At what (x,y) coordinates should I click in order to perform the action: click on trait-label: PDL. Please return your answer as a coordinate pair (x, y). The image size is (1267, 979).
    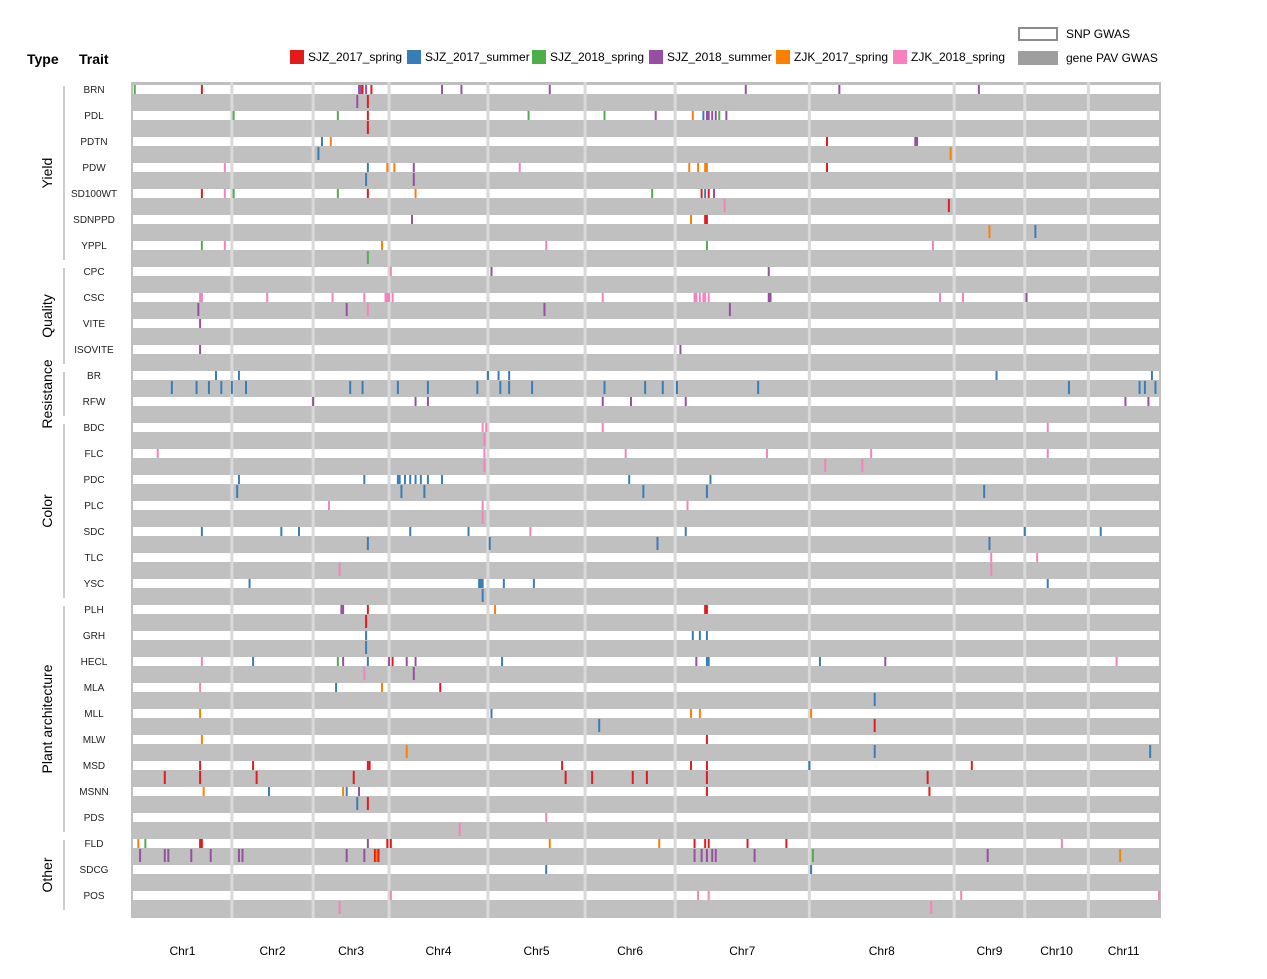
    Looking at the image, I should click on (94, 116).